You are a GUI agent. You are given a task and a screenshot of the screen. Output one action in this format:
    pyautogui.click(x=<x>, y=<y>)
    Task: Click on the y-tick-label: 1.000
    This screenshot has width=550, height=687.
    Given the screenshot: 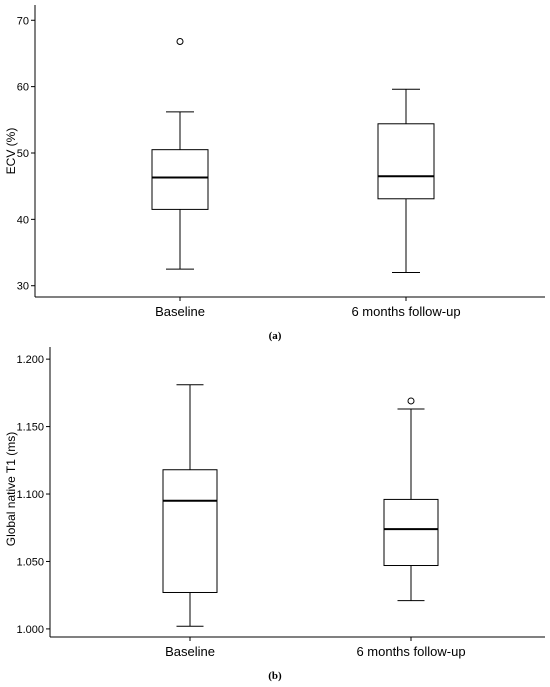 What is the action you would take?
    pyautogui.click(x=30, y=630)
    